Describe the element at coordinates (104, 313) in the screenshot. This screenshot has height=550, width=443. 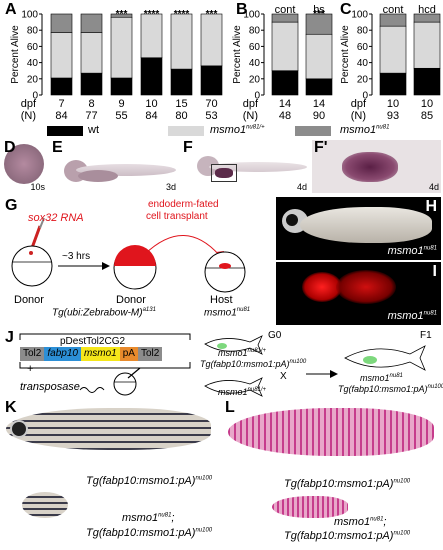
I see `donor-transgene: Tg(ubi:Zebrabow-M)a131` at that location.